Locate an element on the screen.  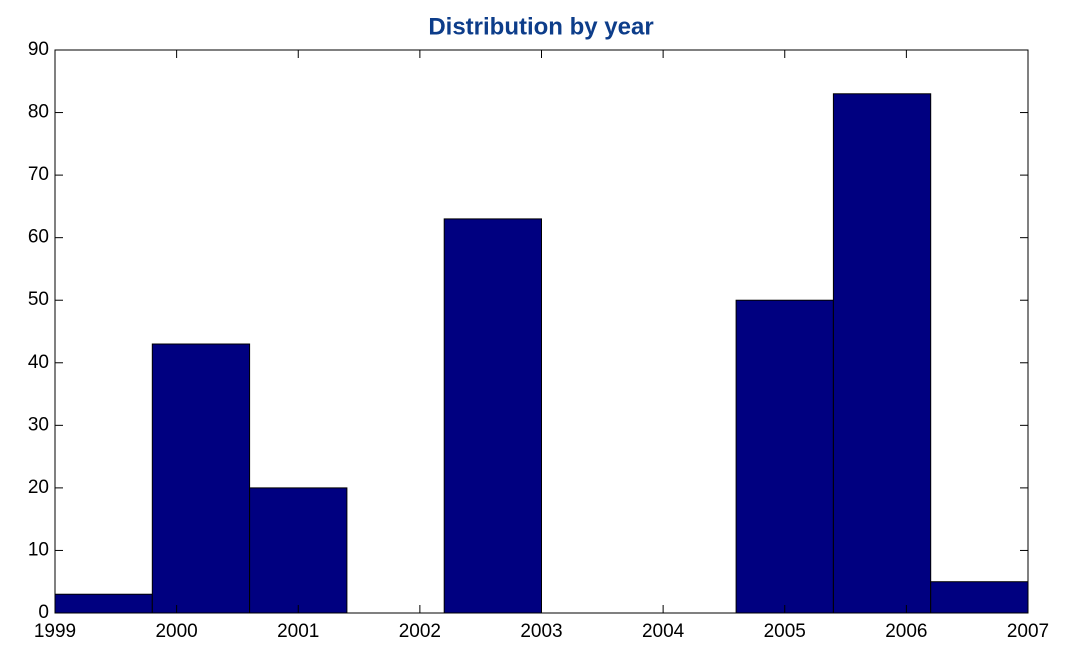
y-tick-label: 40 is located at coordinates (38, 362).